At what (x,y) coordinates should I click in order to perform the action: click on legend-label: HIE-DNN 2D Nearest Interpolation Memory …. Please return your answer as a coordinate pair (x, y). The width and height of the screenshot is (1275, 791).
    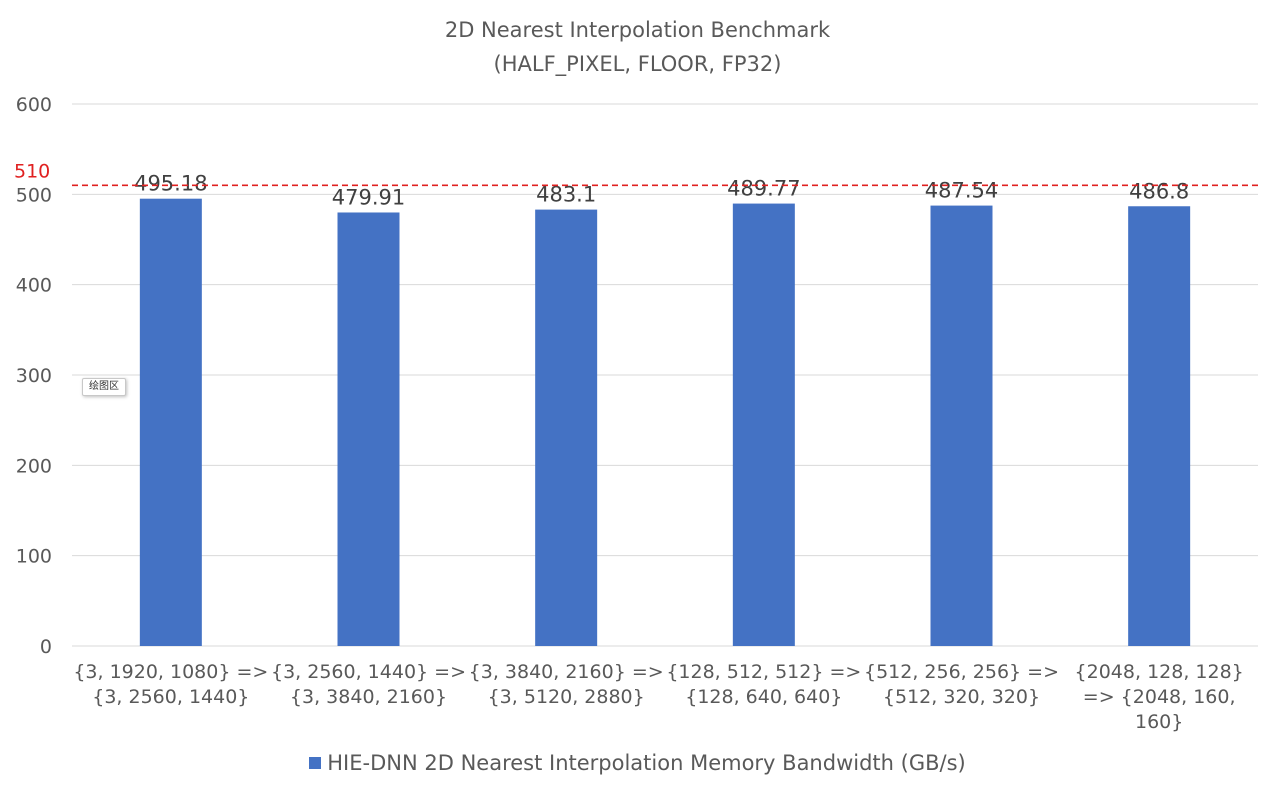
    Looking at the image, I should click on (646, 763).